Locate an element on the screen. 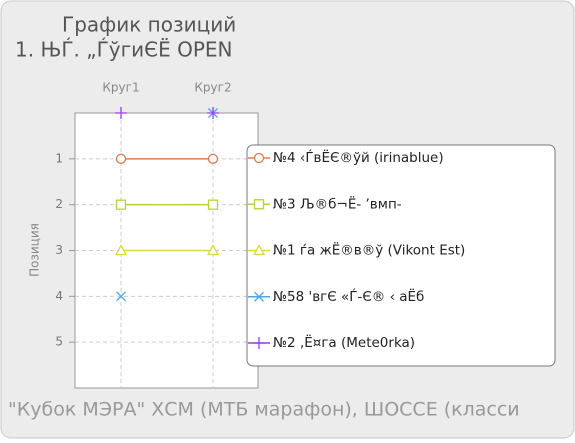 Image resolution: width=575 pixels, height=443 pixels. y-axis-label: Позиция is located at coordinates (35, 250).